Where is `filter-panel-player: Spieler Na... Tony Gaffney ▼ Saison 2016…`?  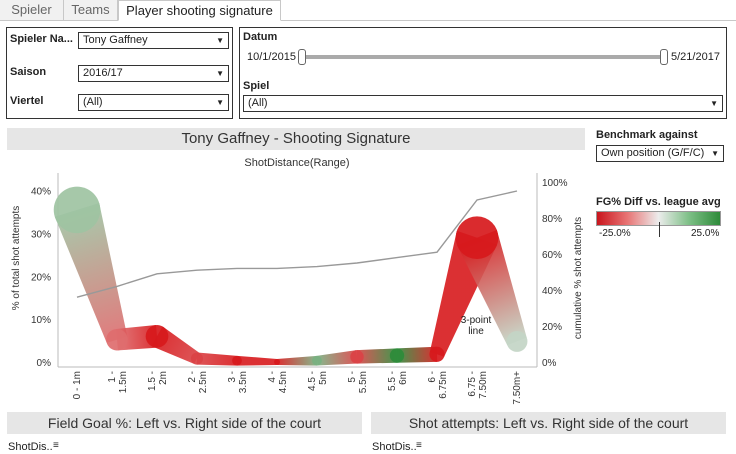 filter-panel-player: Spieler Na... Tony Gaffney ▼ Saison 2016… is located at coordinates (119, 73).